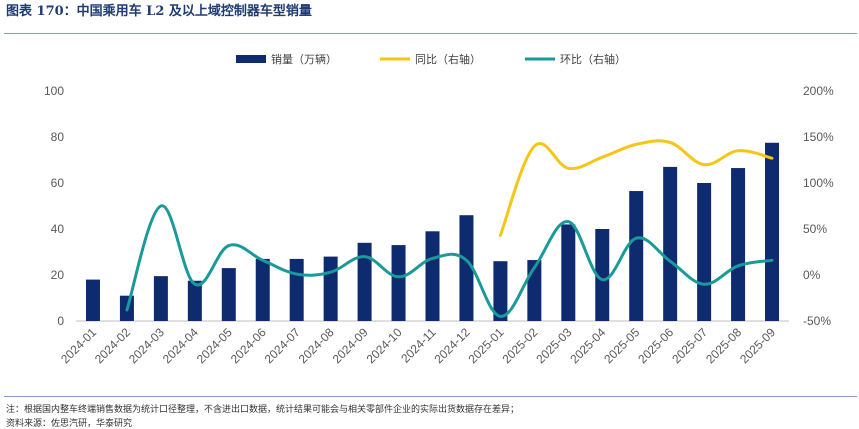 The image size is (859, 429). What do you see at coordinates (60, 321) in the screenshot?
I see `left-axis-tick-label: 0` at bounding box center [60, 321].